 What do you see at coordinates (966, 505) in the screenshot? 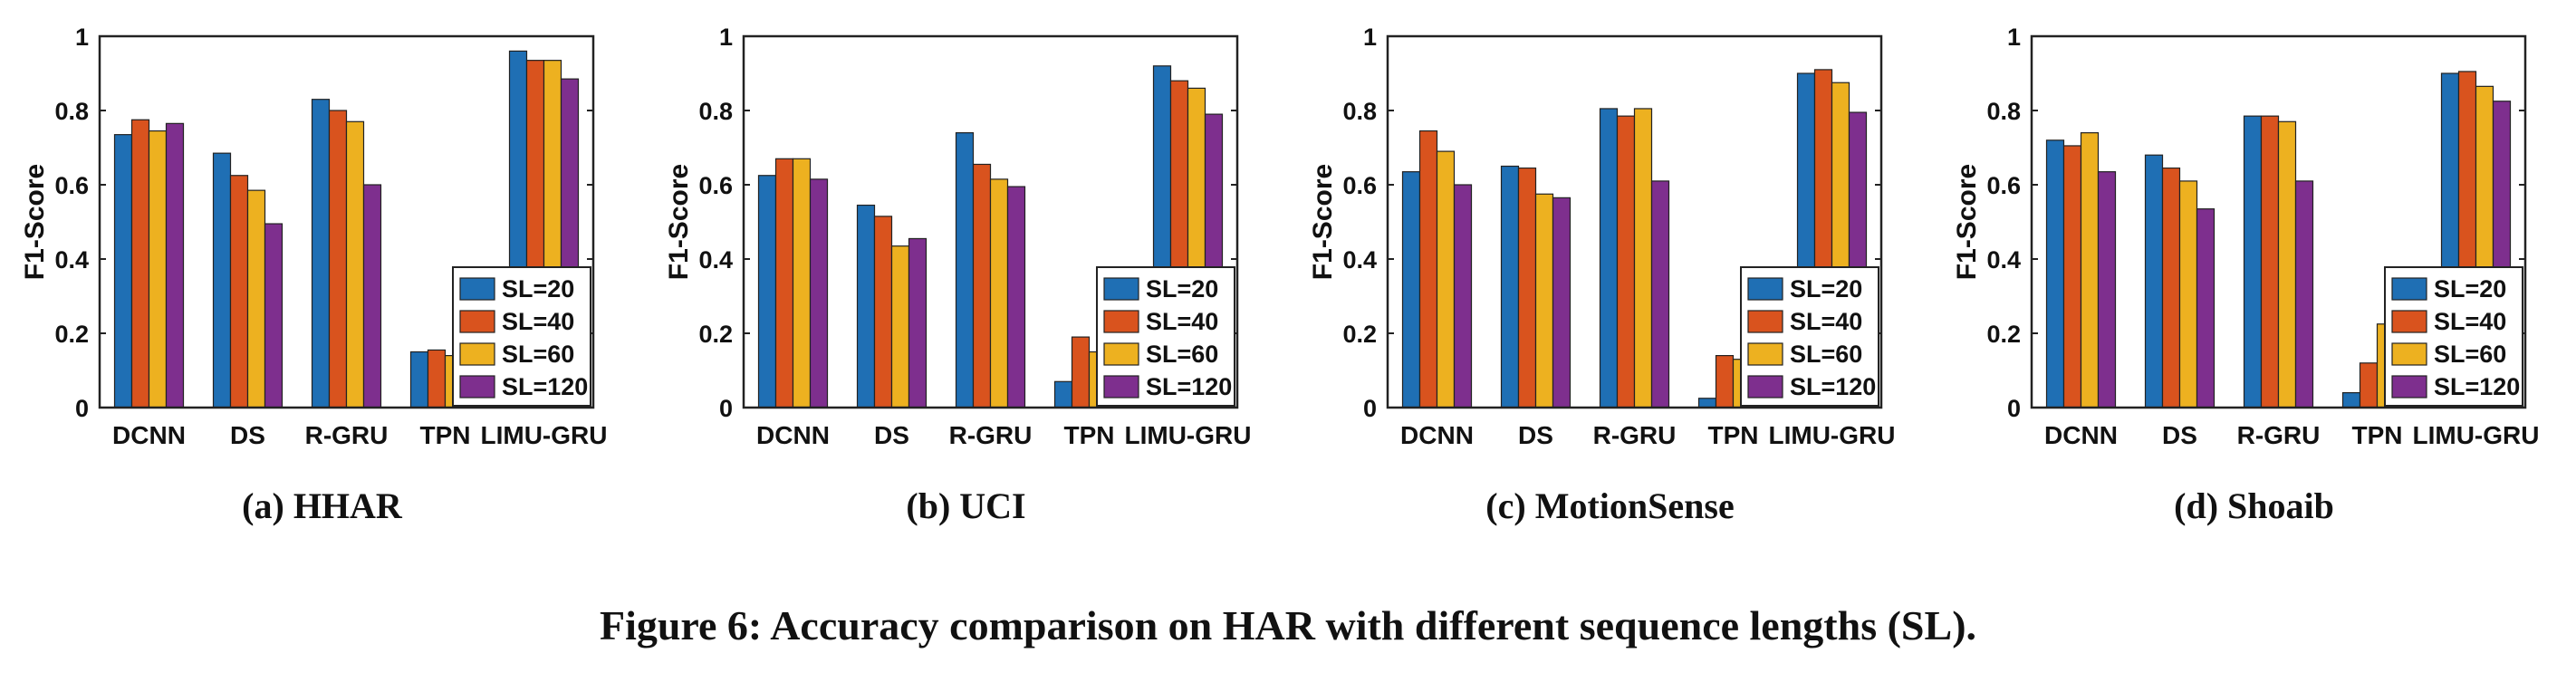
I see `subcaption: (b) UCI` at bounding box center [966, 505].